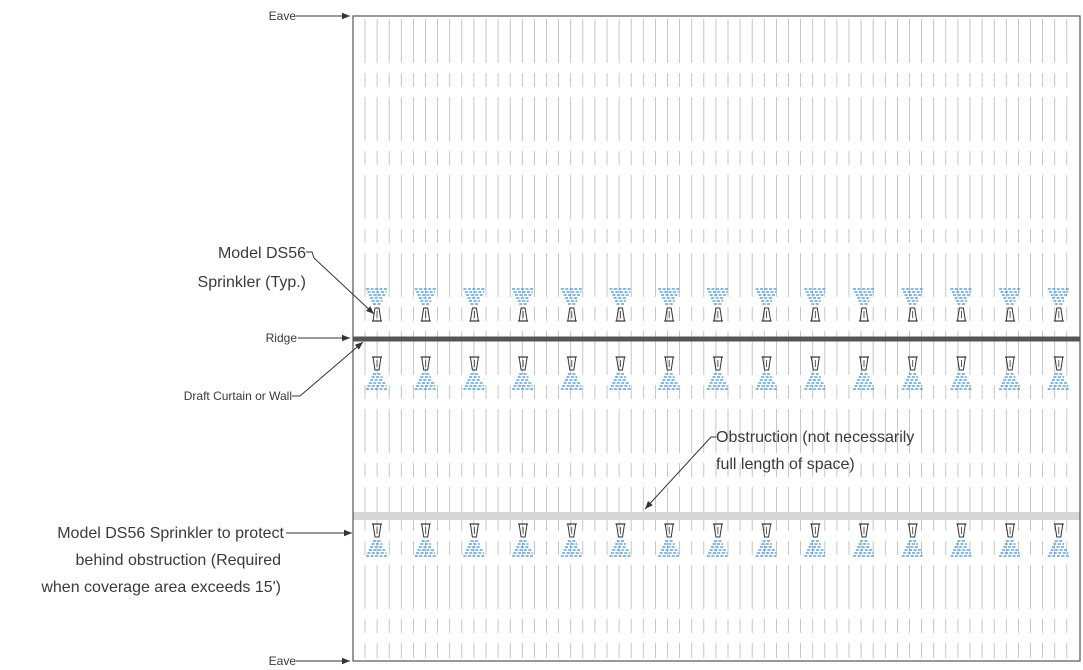 The height and width of the screenshot is (670, 1083). I want to click on behind-obstruction-label-line3: when coverage area exceeds 15'), so click(160, 587).